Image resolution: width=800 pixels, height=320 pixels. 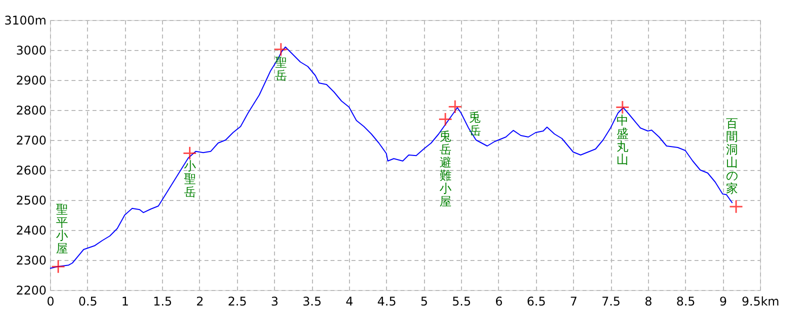 I want to click on x-tick-label: 5.5, so click(x=462, y=301).